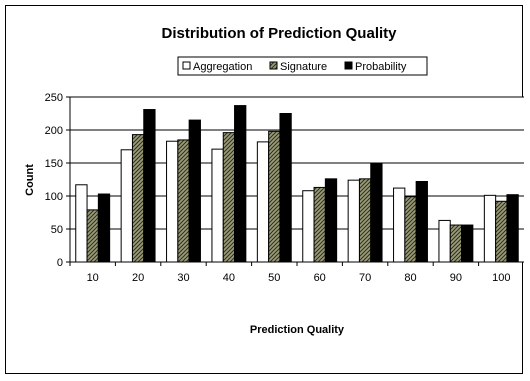 This screenshot has height=381, width=530. I want to click on legend-label-signature: Signature, so click(303, 67).